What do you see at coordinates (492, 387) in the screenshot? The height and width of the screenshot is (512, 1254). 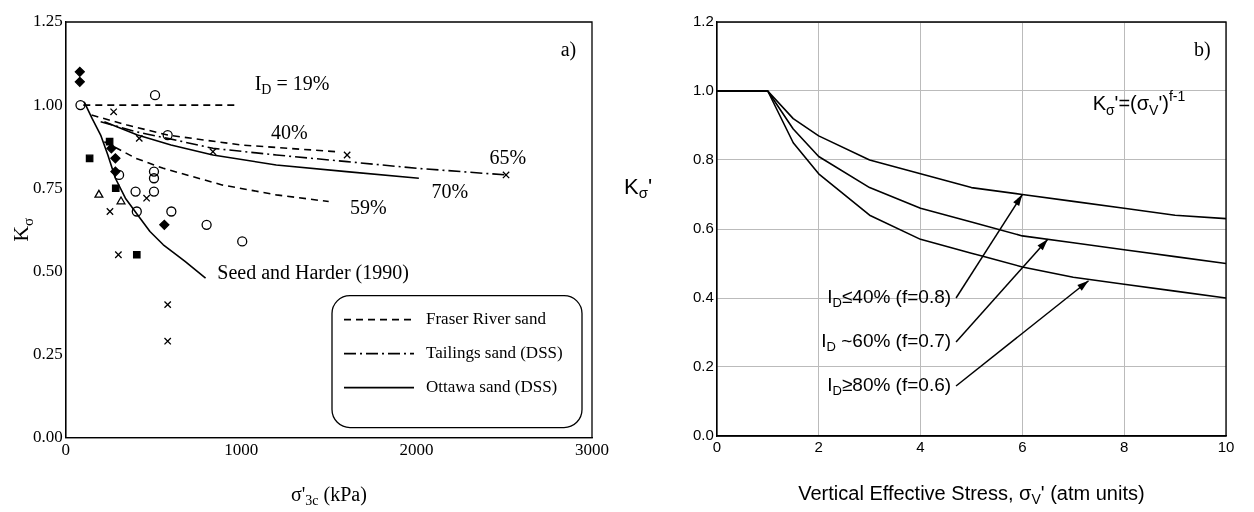 I see `legend-label: Ottawa sand (DSS)` at bounding box center [492, 387].